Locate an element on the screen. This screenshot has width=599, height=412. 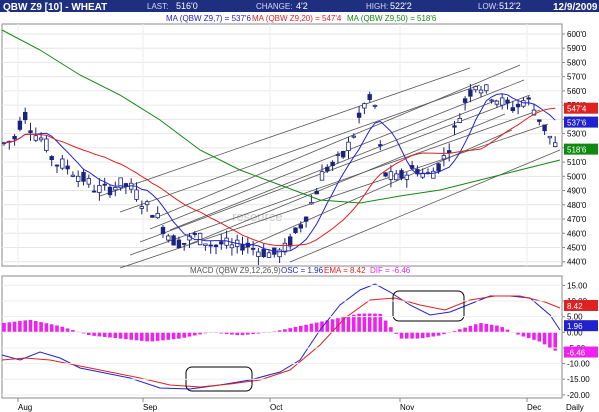
price-tick-label: 580'0 is located at coordinates (577, 62).